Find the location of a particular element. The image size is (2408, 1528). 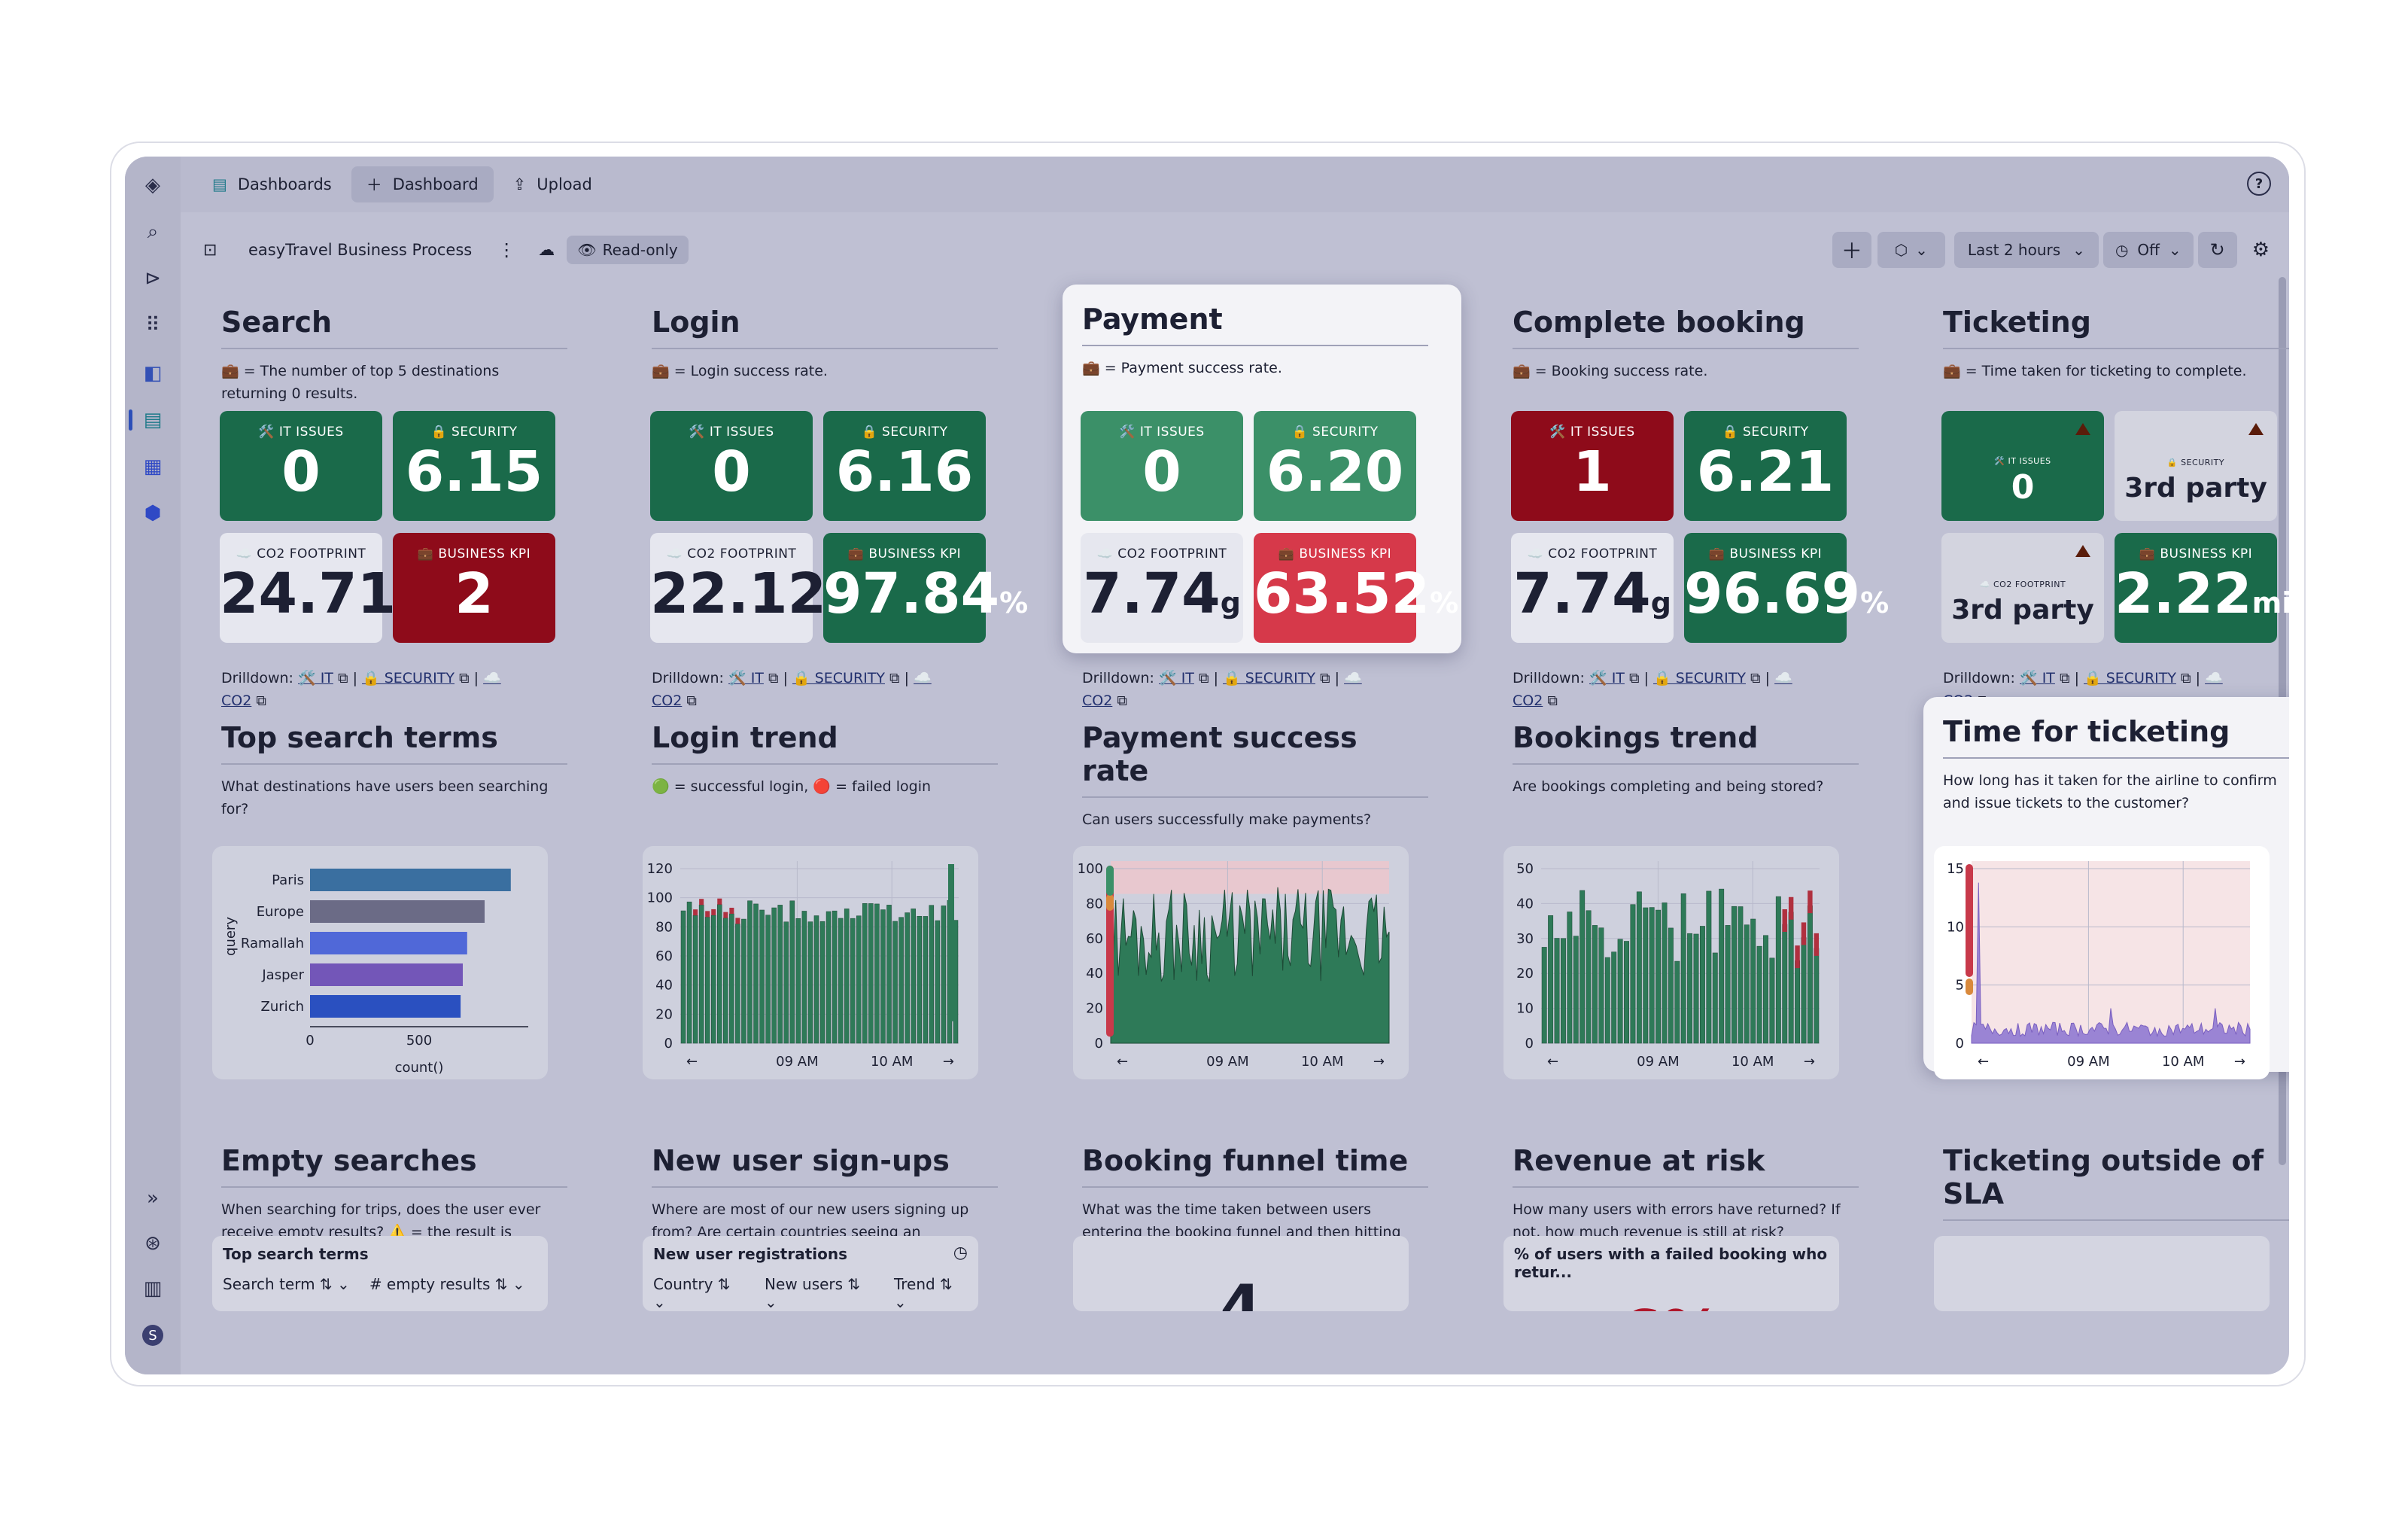

kpi-tile: 🛠️ IT ISSUES 1 is located at coordinates (1592, 466).